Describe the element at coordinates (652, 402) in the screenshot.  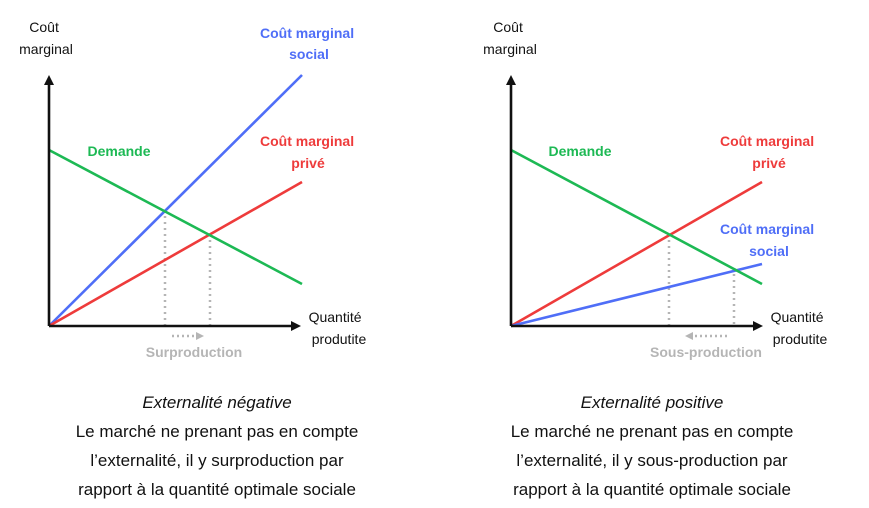
I see `caption-title: Externalité positive` at that location.